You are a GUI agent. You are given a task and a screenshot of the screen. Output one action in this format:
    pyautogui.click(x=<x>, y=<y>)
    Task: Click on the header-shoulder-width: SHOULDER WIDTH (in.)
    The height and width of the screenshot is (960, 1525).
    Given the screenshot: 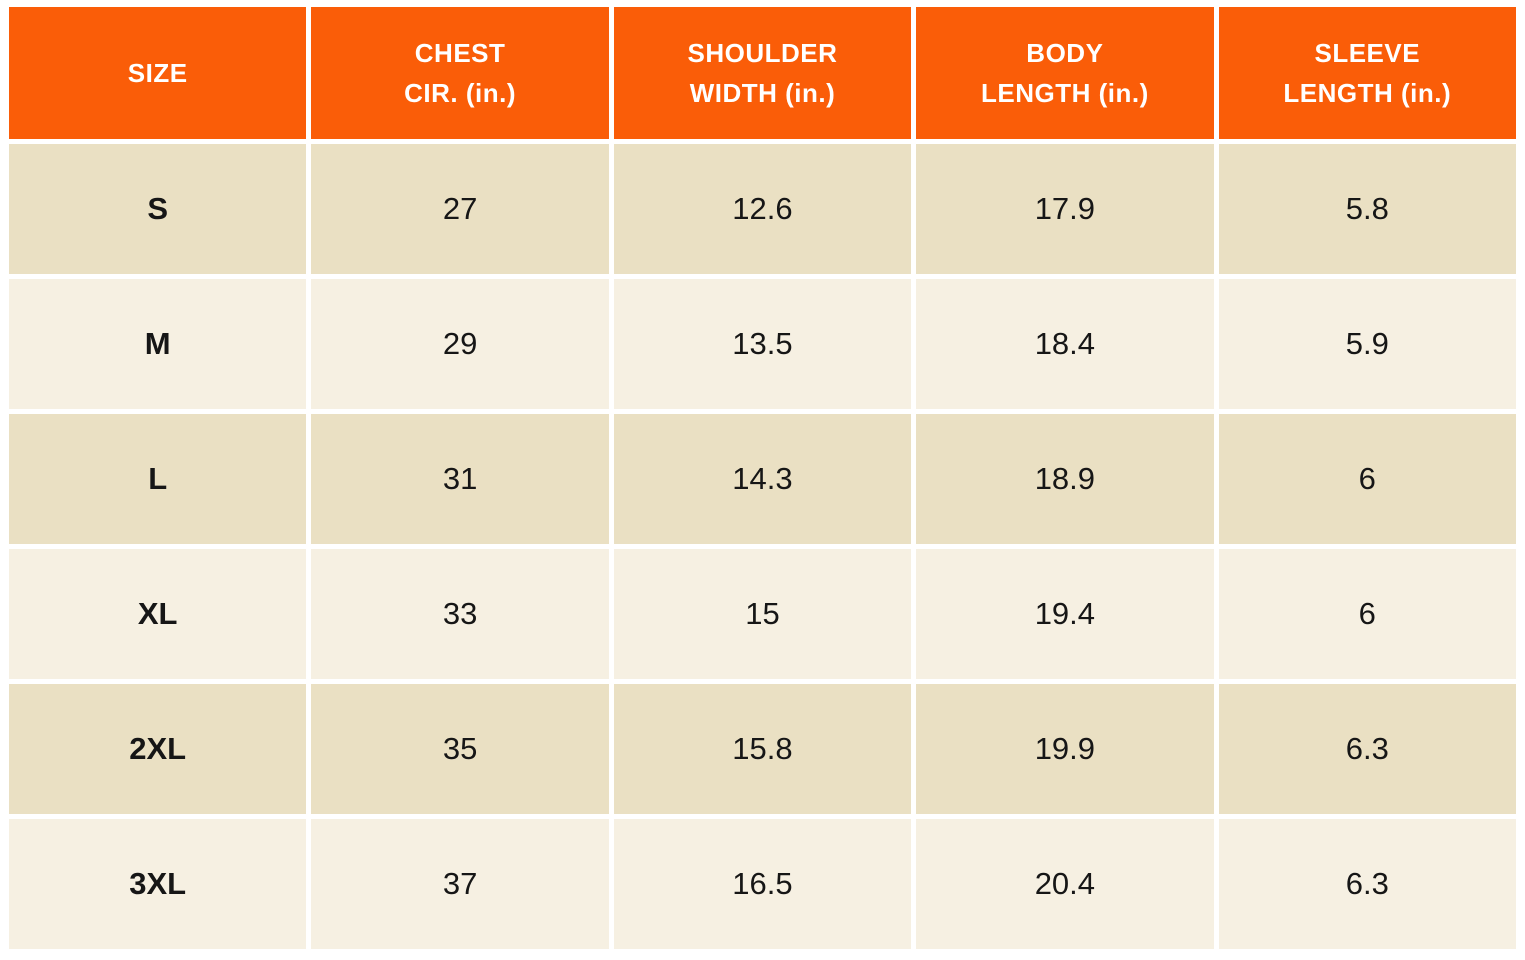 What is the action you would take?
    pyautogui.click(x=762, y=73)
    